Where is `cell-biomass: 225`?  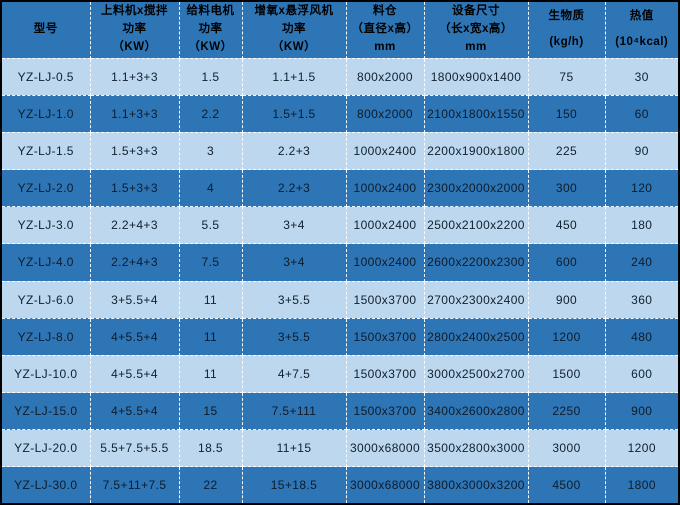 cell-biomass: 225 is located at coordinates (566, 151).